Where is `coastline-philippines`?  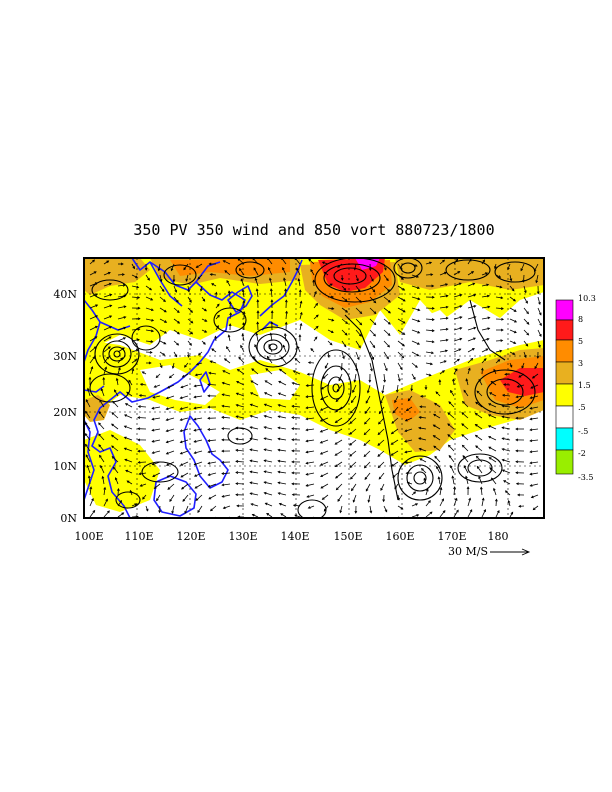 coastline-philippines is located at coordinates (206, 452).